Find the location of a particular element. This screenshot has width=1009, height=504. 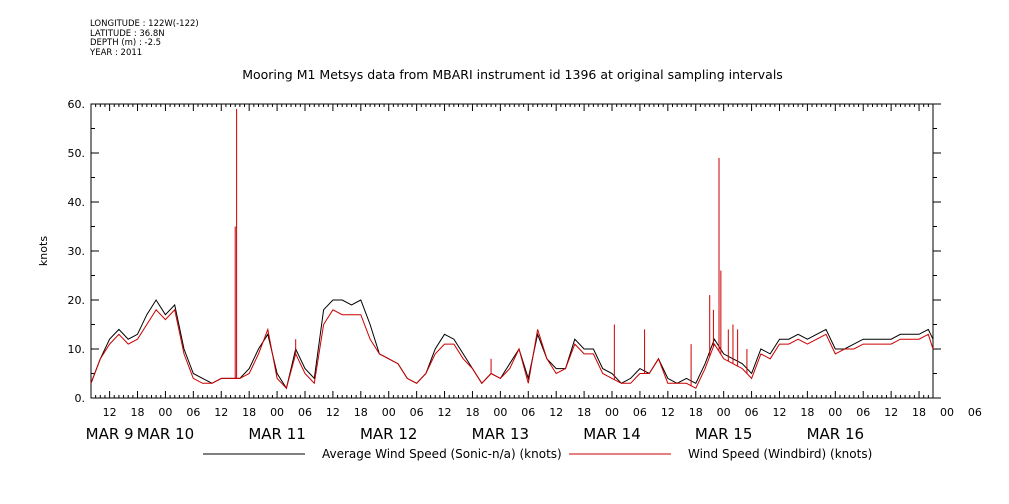

longitude-text: LONGITUDE : 122W(-122) is located at coordinates (144, 24).